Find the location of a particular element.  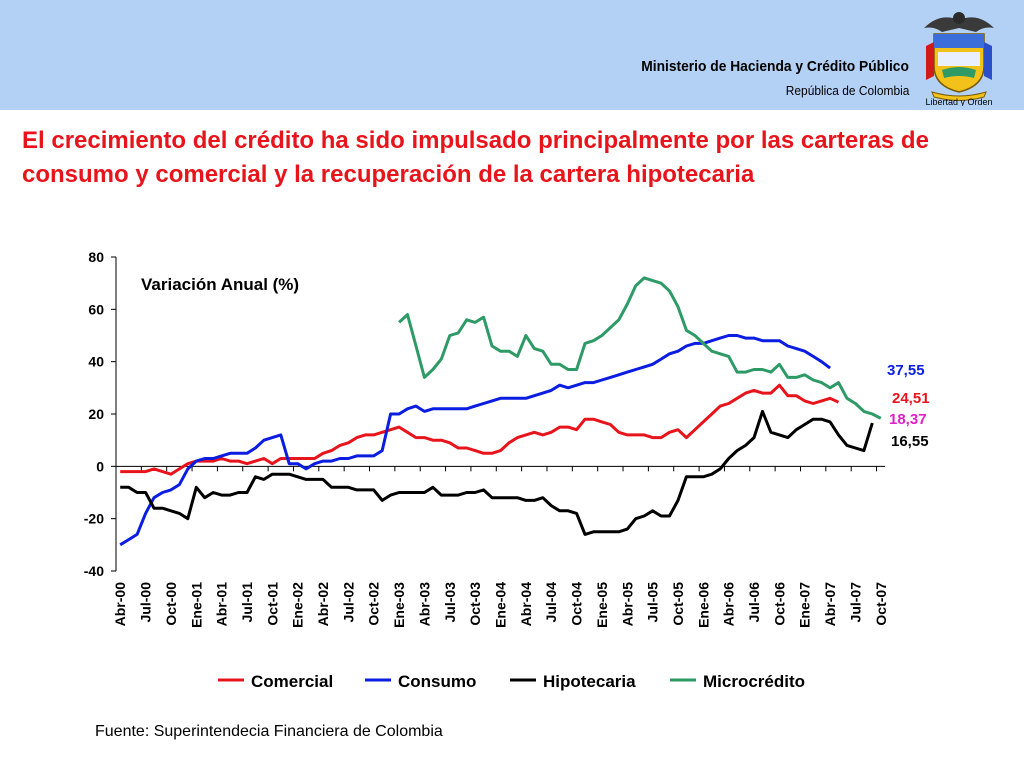

series-line-comercial is located at coordinates (480, 429).